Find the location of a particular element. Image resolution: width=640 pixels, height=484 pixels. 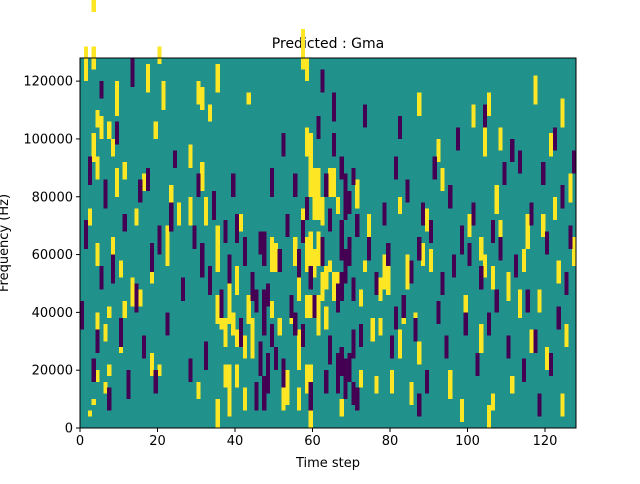

x-tick-label: 100 is located at coordinates (467, 441).